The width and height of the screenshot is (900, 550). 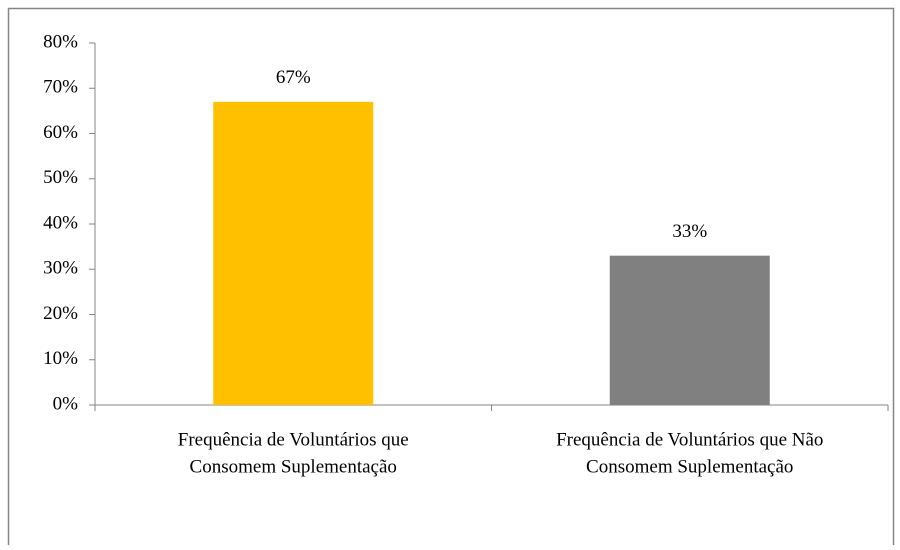 What do you see at coordinates (66, 403) in the screenshot?
I see `y-tick-label: 0%` at bounding box center [66, 403].